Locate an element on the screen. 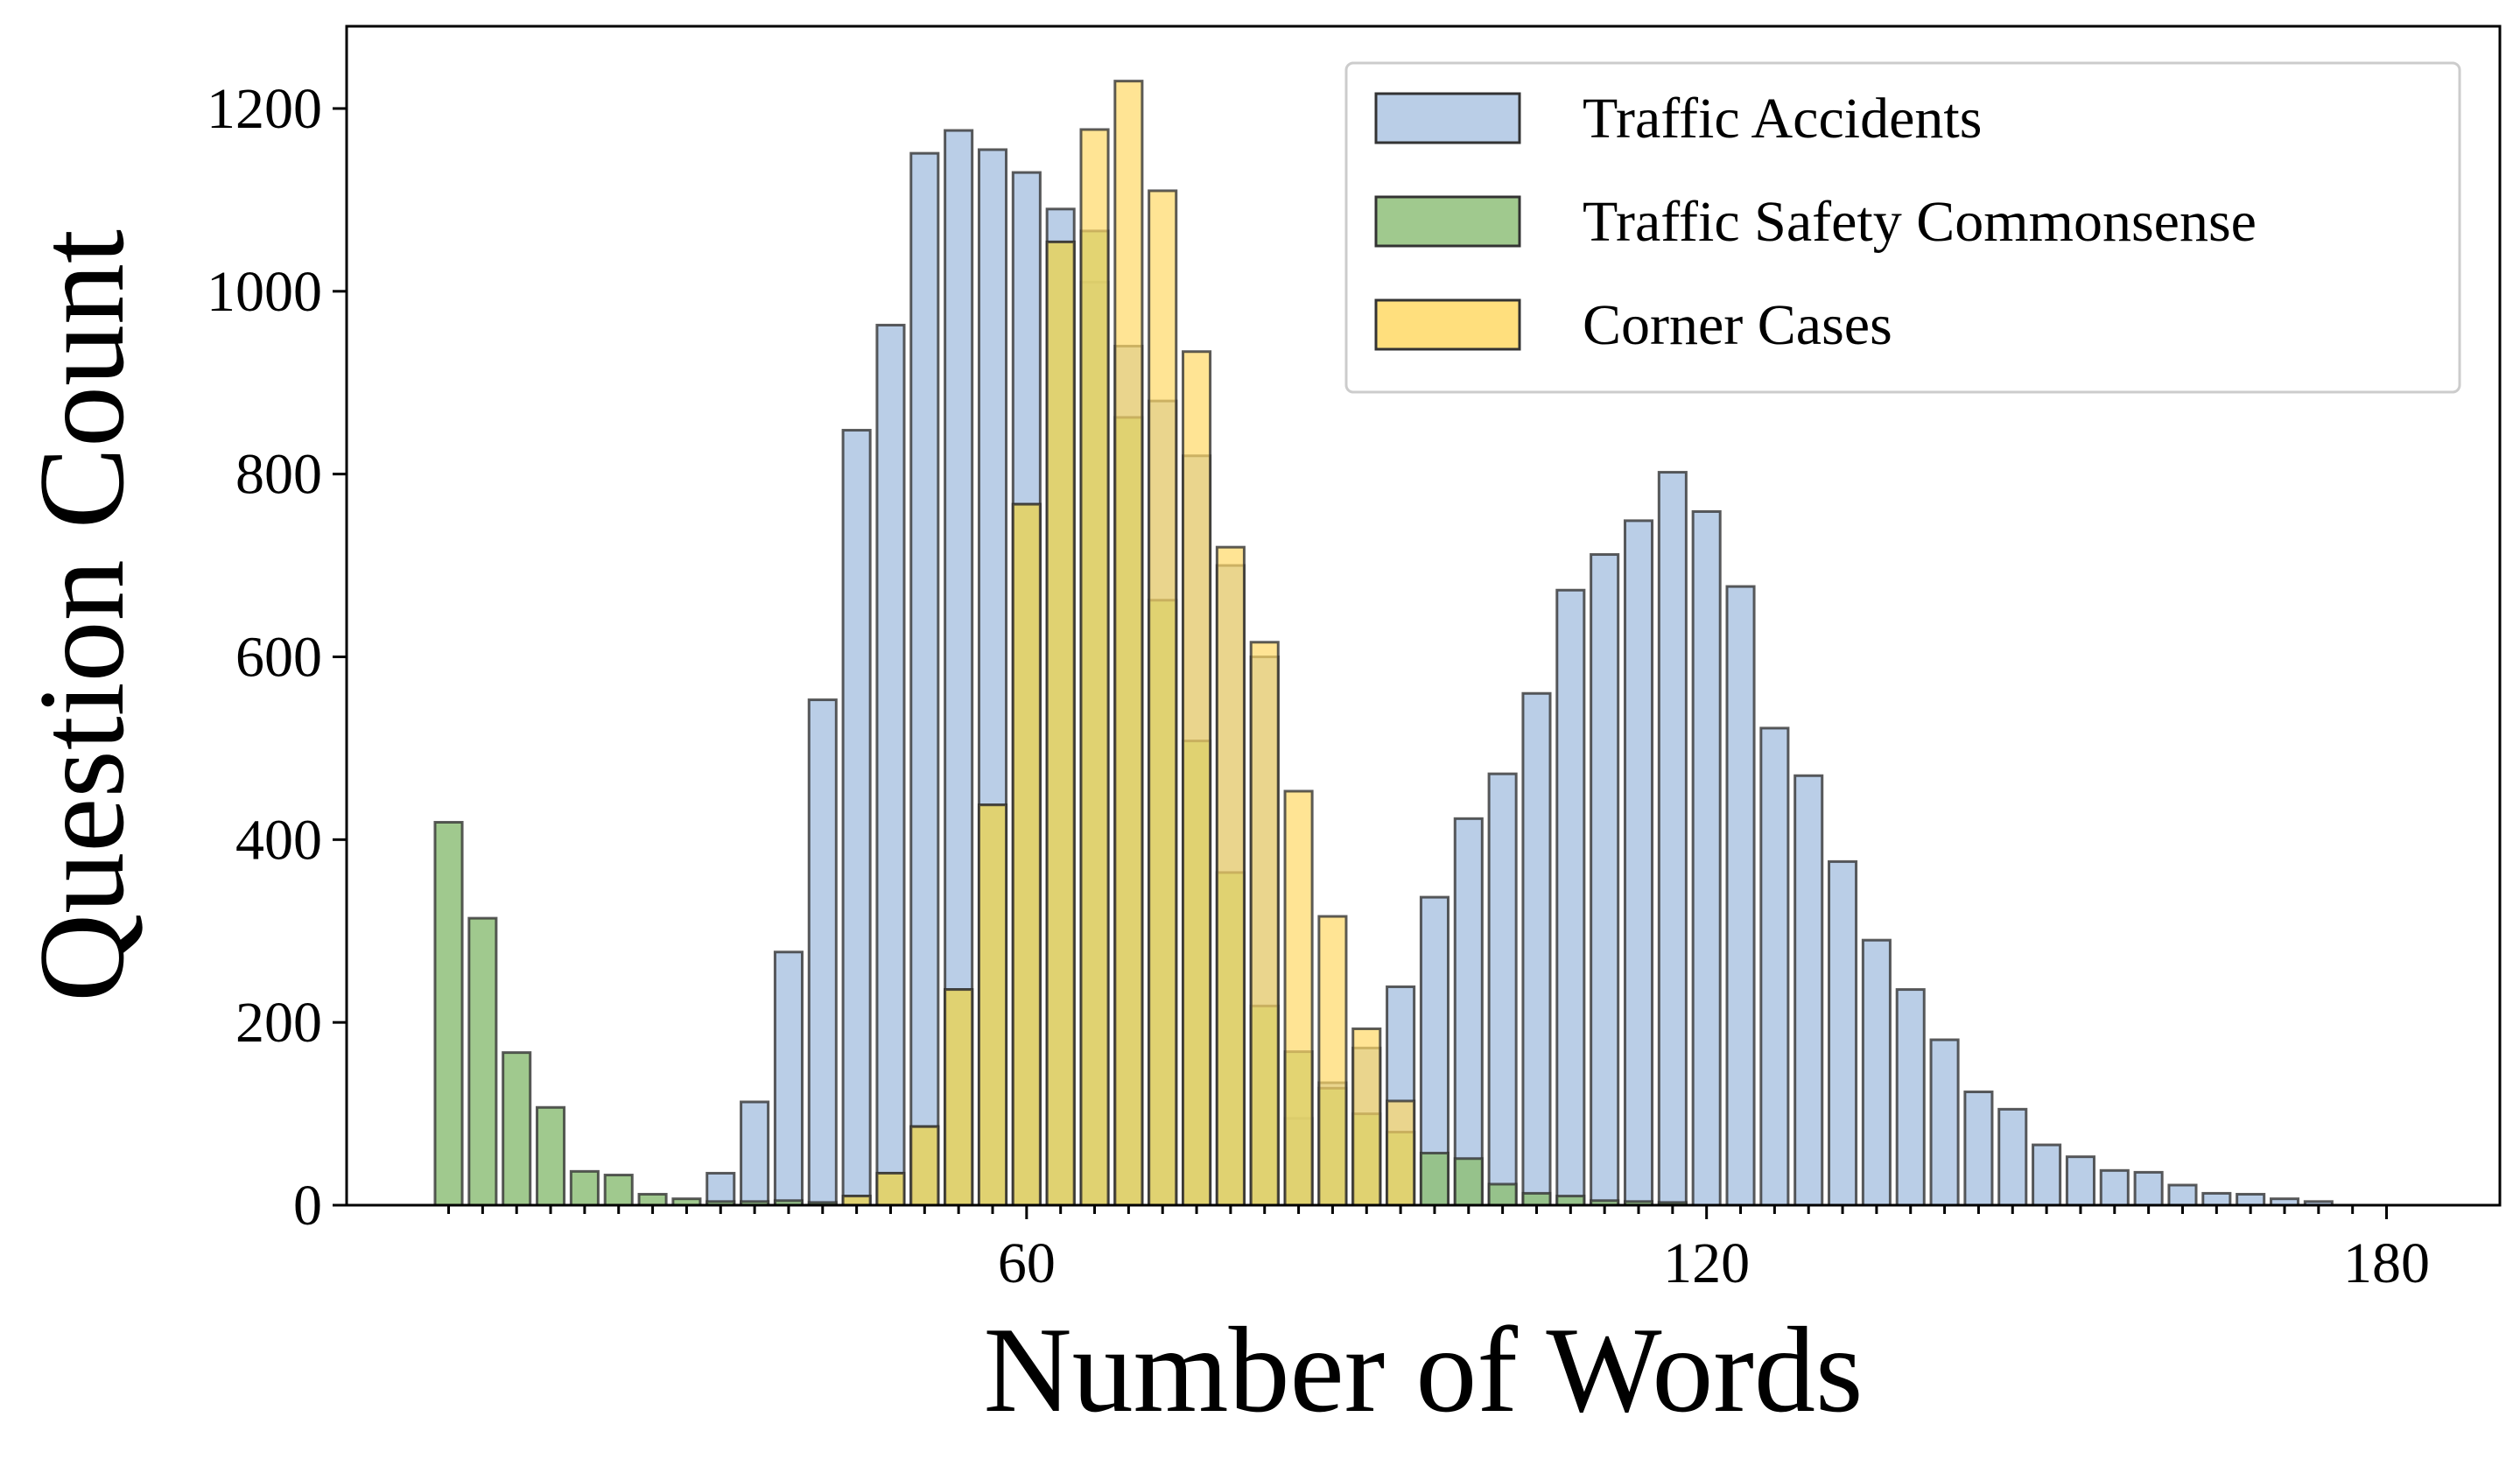 This screenshot has width=2520, height=1466. legend-label-corner-cases: Corner Cases is located at coordinates (1737, 325).